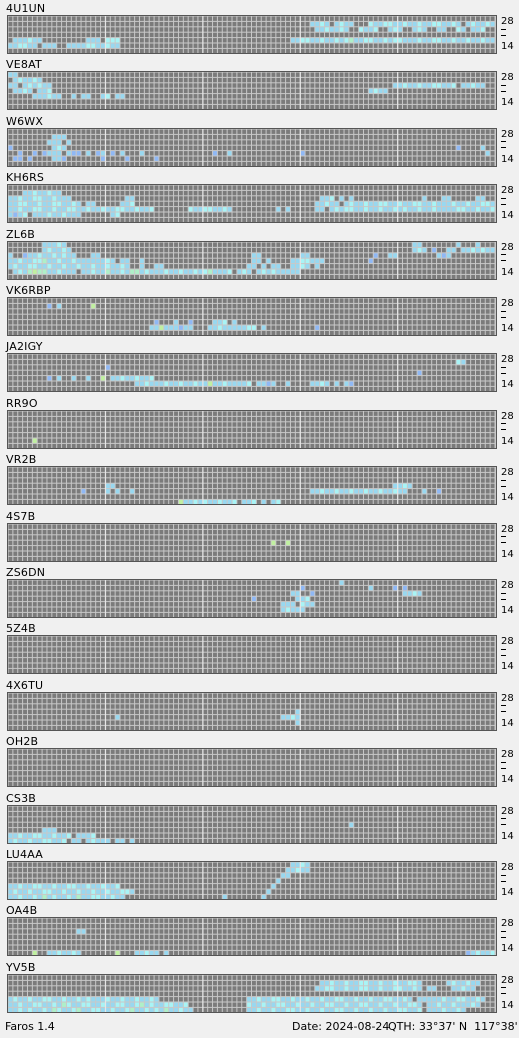 The image size is (519, 1038). I want to click on propagation-grid, so click(252, 204).